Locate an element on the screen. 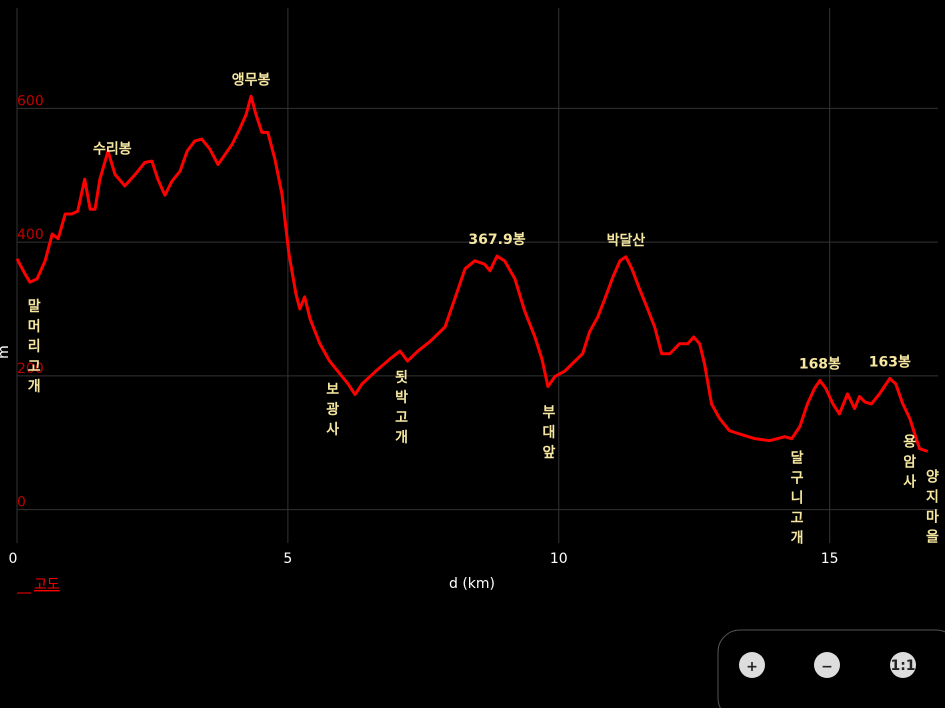  peak-label: 수리봉 is located at coordinates (112, 150).